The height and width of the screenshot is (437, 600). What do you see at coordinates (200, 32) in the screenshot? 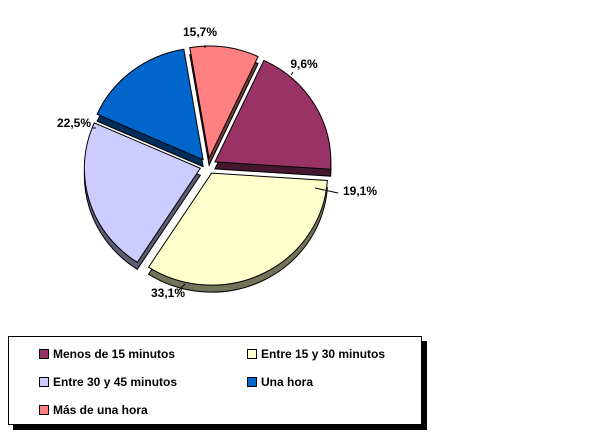
I see `data-label: 15,7%` at bounding box center [200, 32].